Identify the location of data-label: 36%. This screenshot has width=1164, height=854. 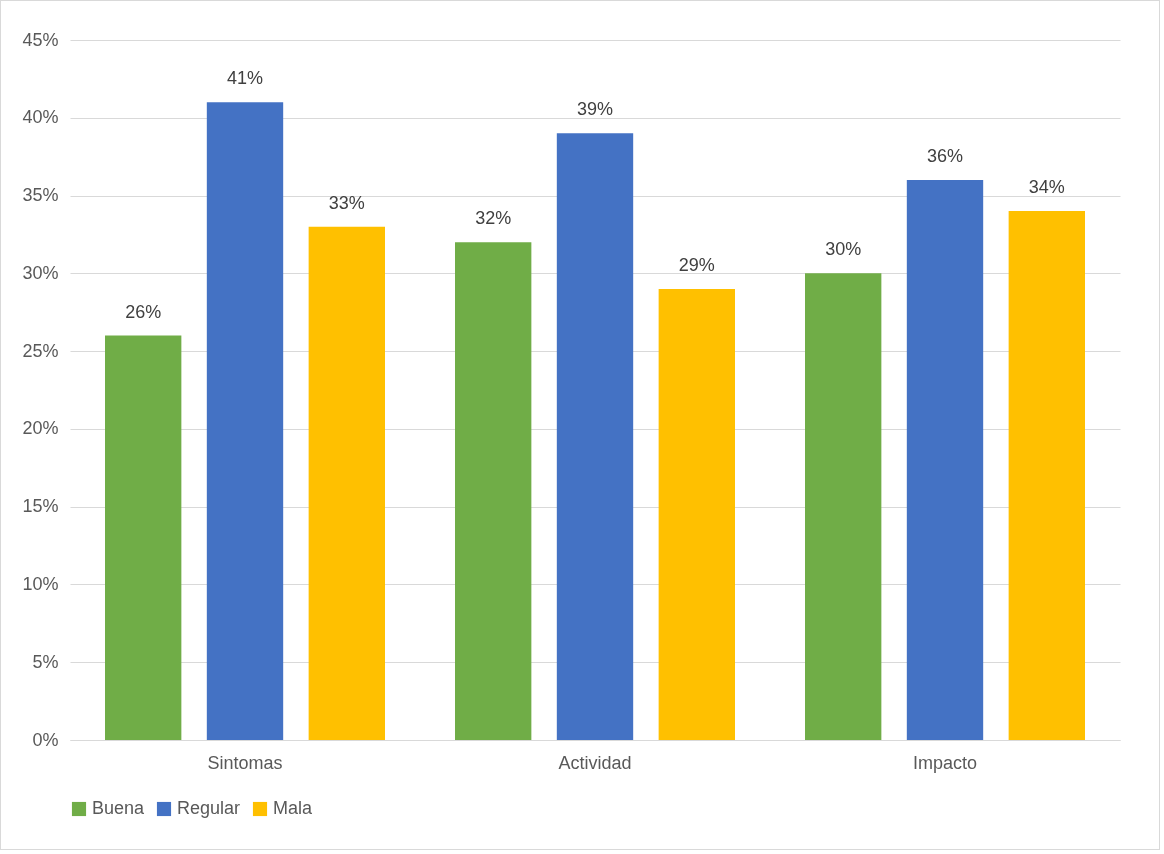
(945, 156).